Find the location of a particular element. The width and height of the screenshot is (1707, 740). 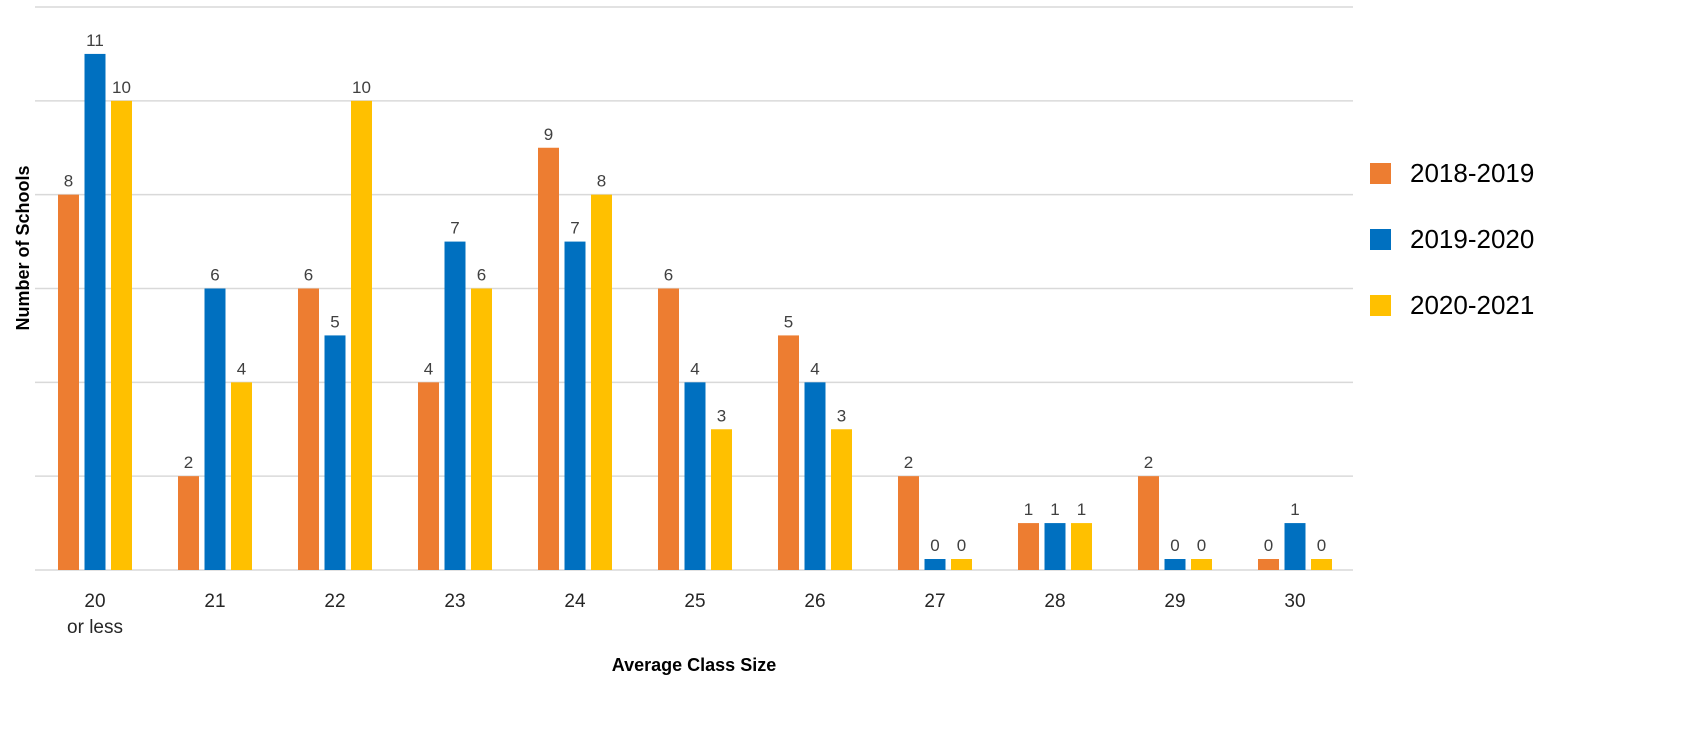

x-tick-label: 23 is located at coordinates (454, 601).